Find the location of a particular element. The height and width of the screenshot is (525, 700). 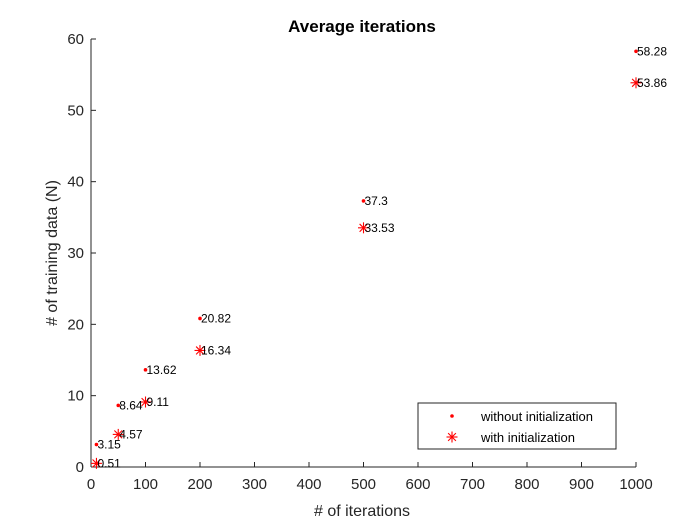

y-axis-label: # of training data (N) is located at coordinates (52, 253).